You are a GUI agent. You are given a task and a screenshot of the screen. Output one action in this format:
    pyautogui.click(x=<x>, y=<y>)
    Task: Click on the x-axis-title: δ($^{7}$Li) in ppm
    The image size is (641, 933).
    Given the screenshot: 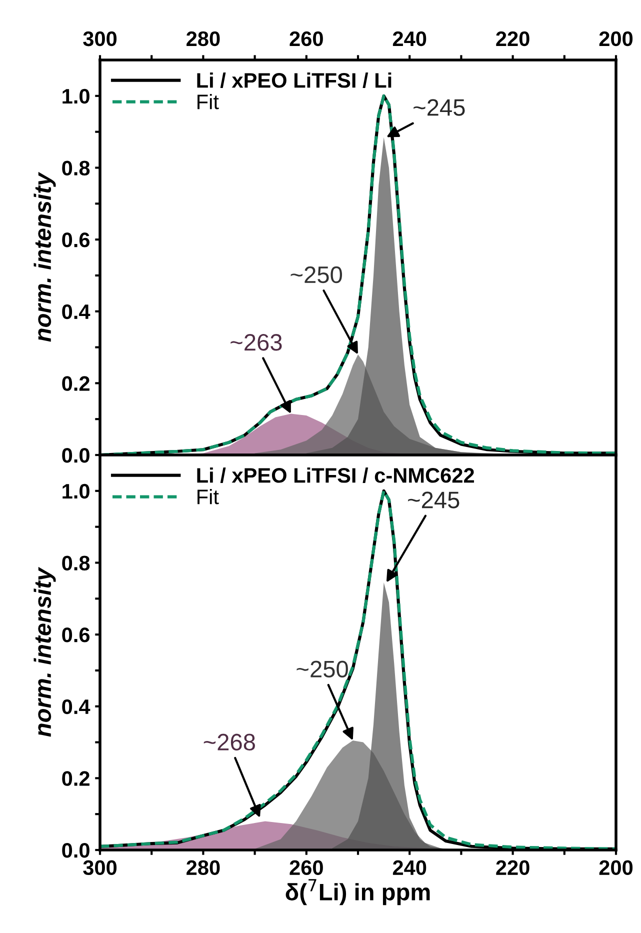 What is the action you would take?
    pyautogui.click(x=358, y=892)
    